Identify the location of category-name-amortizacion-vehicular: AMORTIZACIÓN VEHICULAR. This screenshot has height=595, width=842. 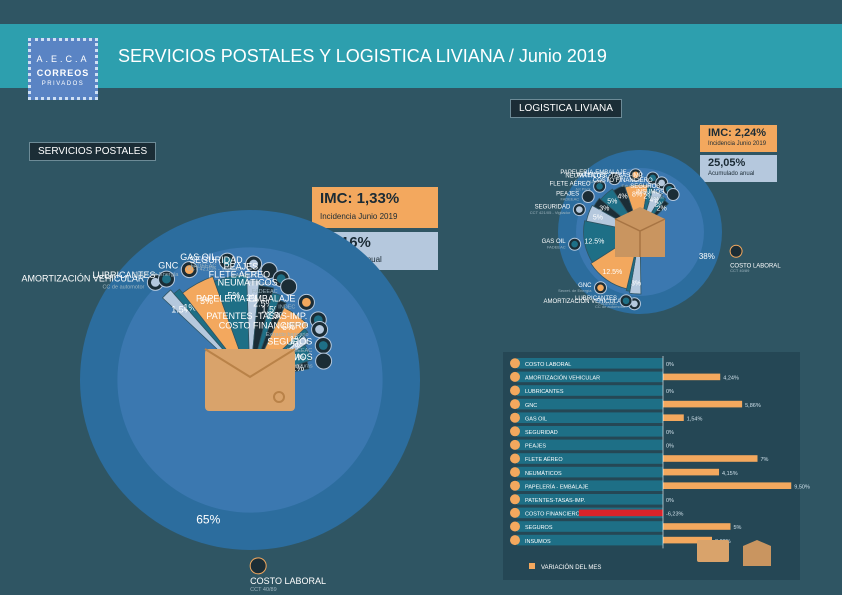
(585, 301).